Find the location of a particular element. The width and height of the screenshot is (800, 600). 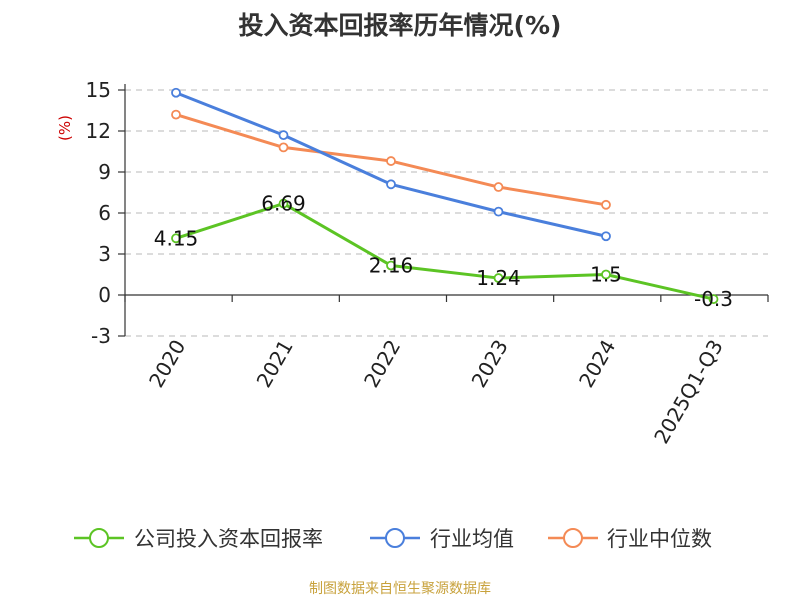

legend-item: 公司投入资本回报率 is located at coordinates (198, 539).